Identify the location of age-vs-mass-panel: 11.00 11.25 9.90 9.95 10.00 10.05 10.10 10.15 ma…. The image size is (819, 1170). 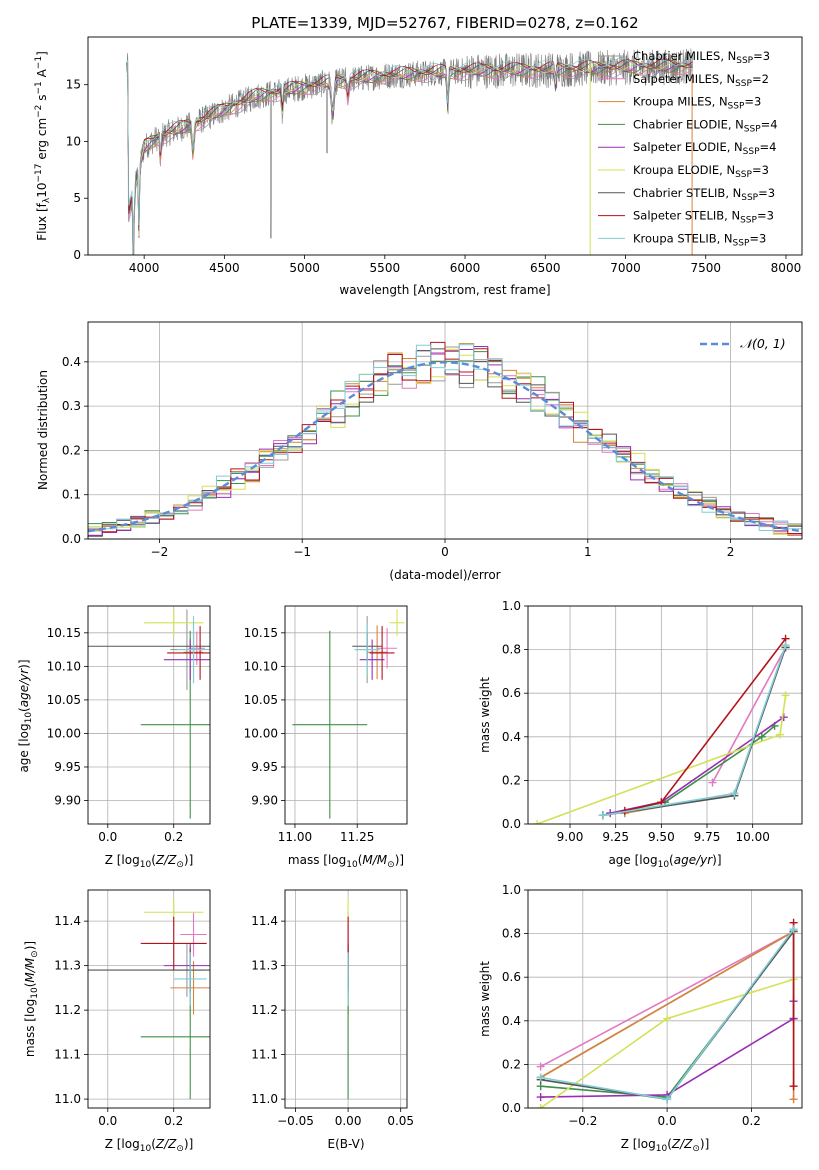
(326, 737).